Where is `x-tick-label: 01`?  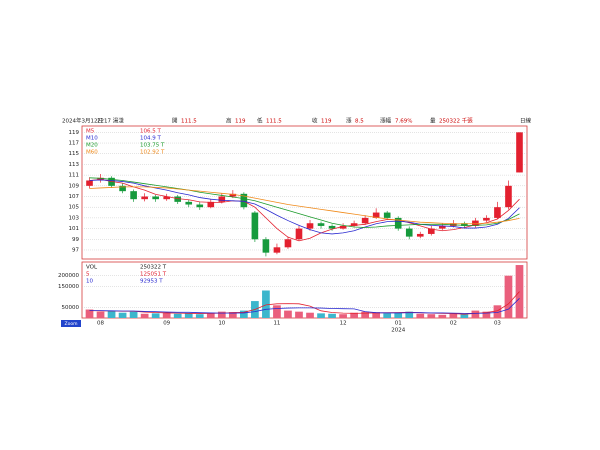 x-tick-label: 01 is located at coordinates (398, 324).